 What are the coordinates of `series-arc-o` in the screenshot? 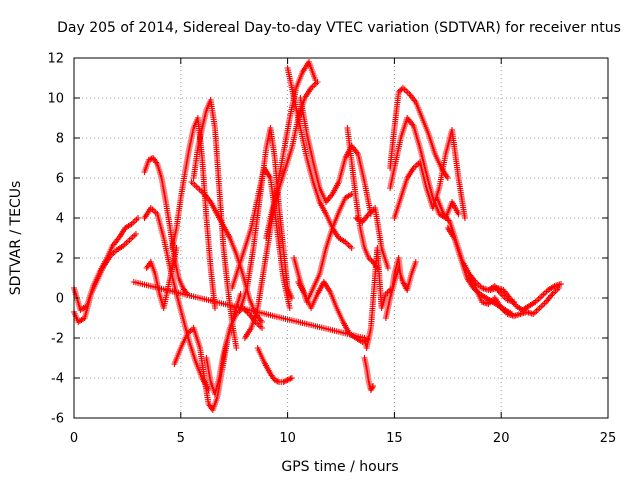 It's located at (292, 160).